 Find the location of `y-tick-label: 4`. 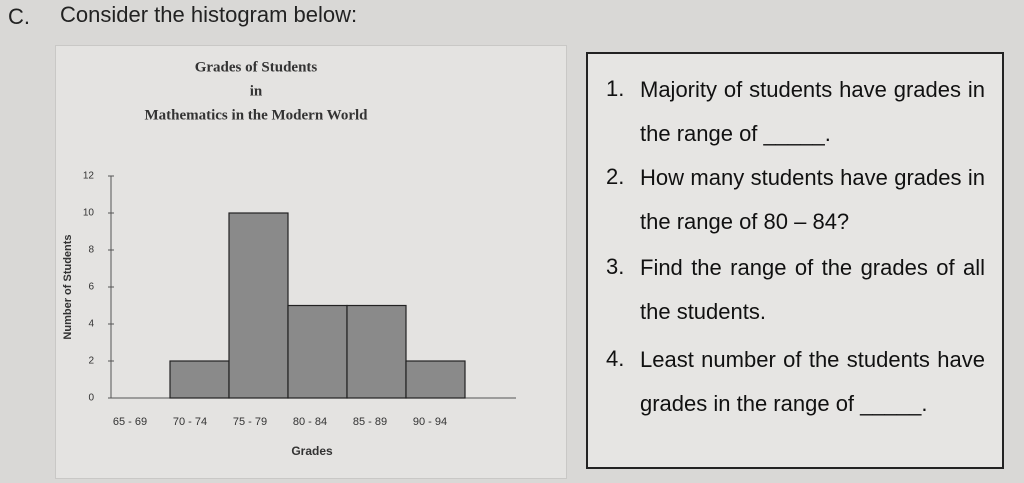

y-tick-label: 4 is located at coordinates (91, 324).